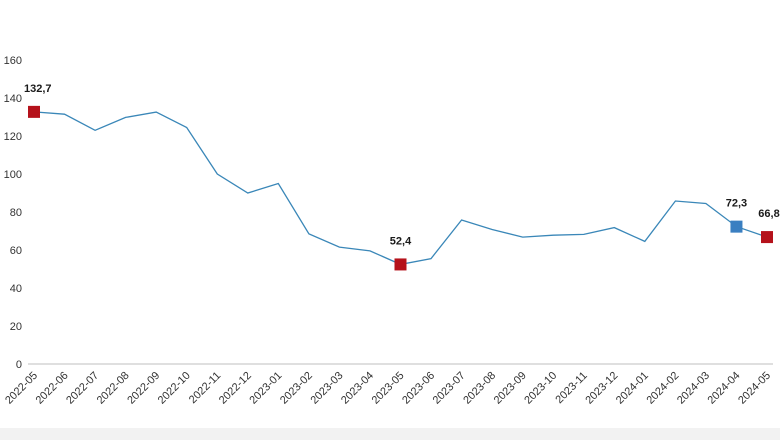 Image resolution: width=780 pixels, height=440 pixels. I want to click on x-tick-label: 2024-03, so click(693, 388).